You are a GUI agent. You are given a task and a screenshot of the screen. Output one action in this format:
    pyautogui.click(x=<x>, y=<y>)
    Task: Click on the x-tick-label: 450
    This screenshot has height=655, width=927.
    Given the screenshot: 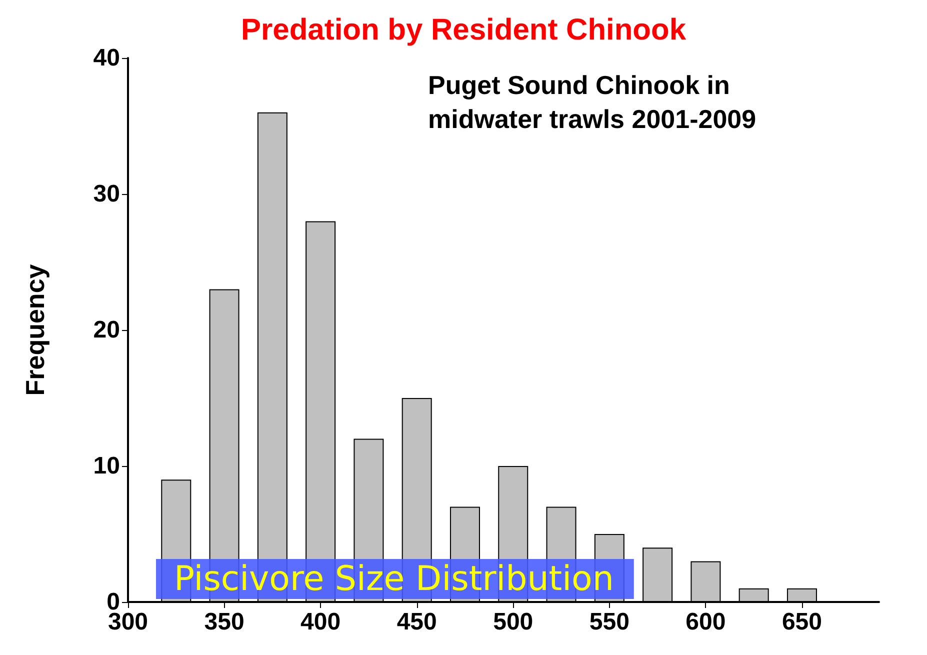 What is the action you would take?
    pyautogui.click(x=416, y=622)
    